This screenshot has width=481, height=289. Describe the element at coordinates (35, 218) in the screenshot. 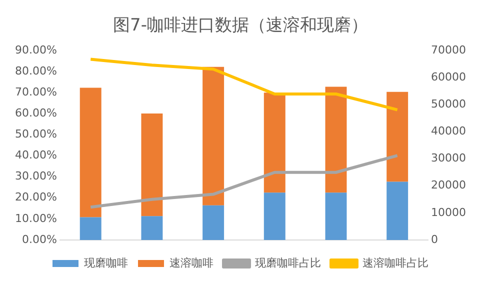

I see `y-tick-label: 10.00%` at that location.